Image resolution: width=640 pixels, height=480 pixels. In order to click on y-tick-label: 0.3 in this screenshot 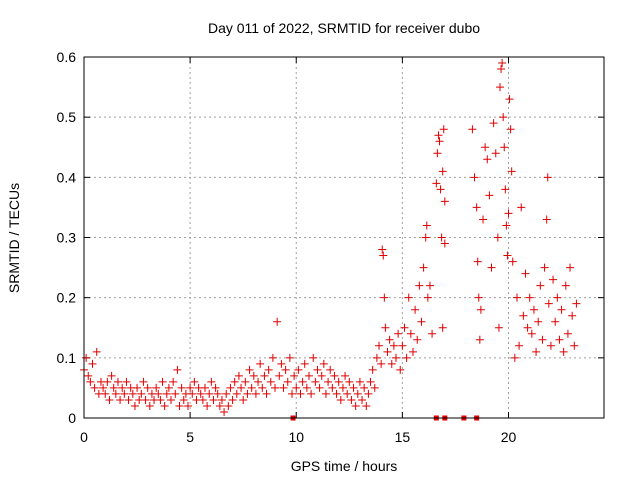, I will do `click(67, 238)`.